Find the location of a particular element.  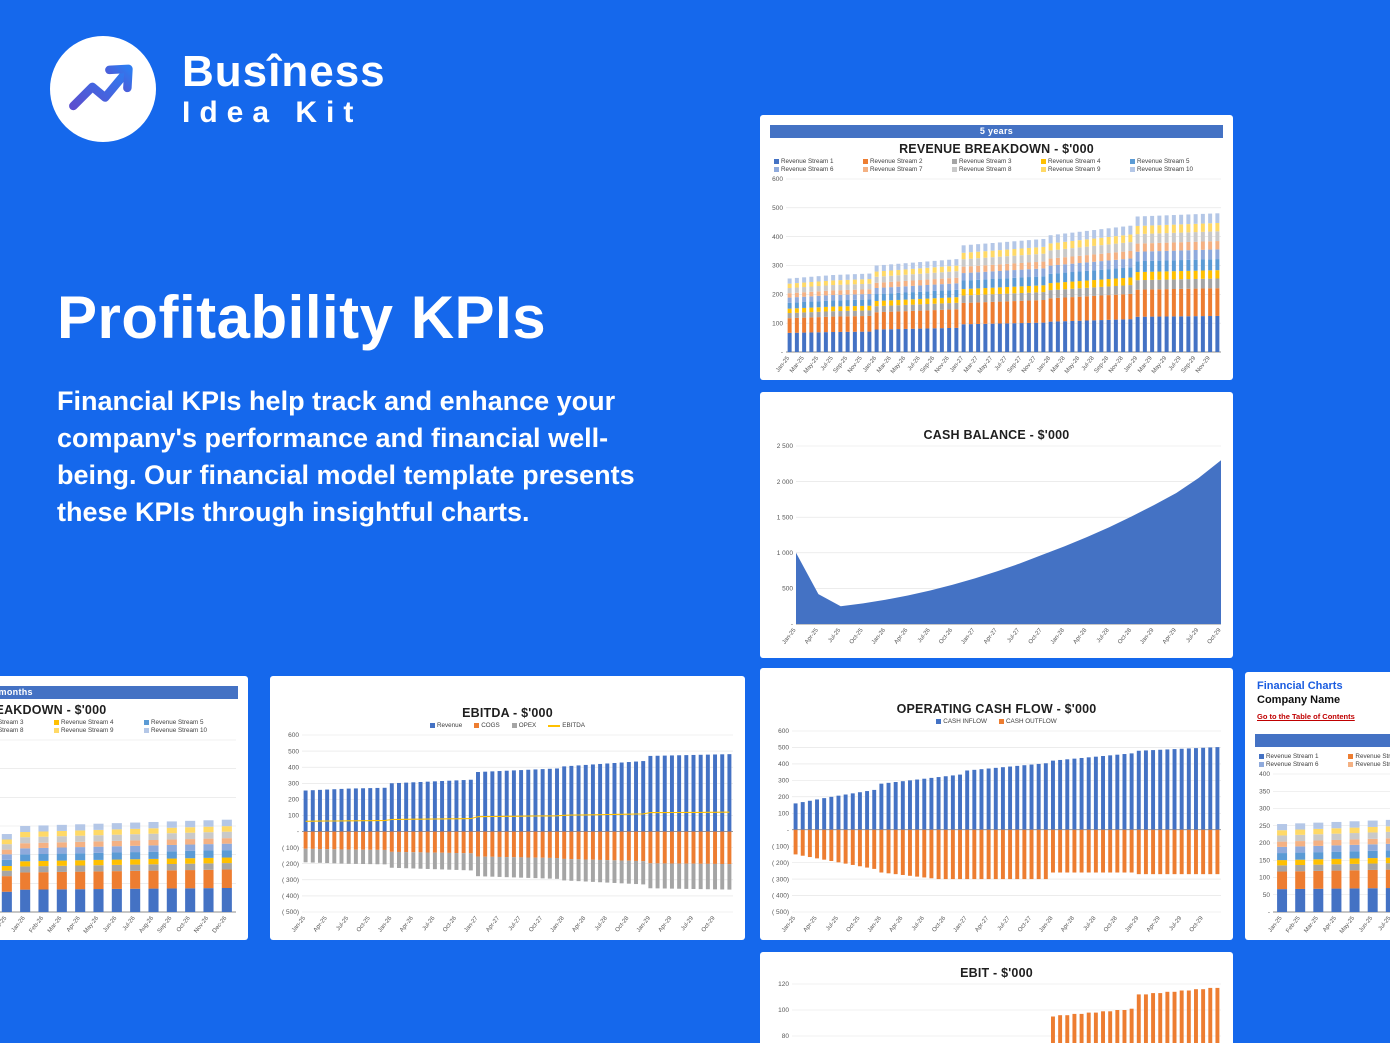

svg-text: 50 is located at coordinates (1267, 895).